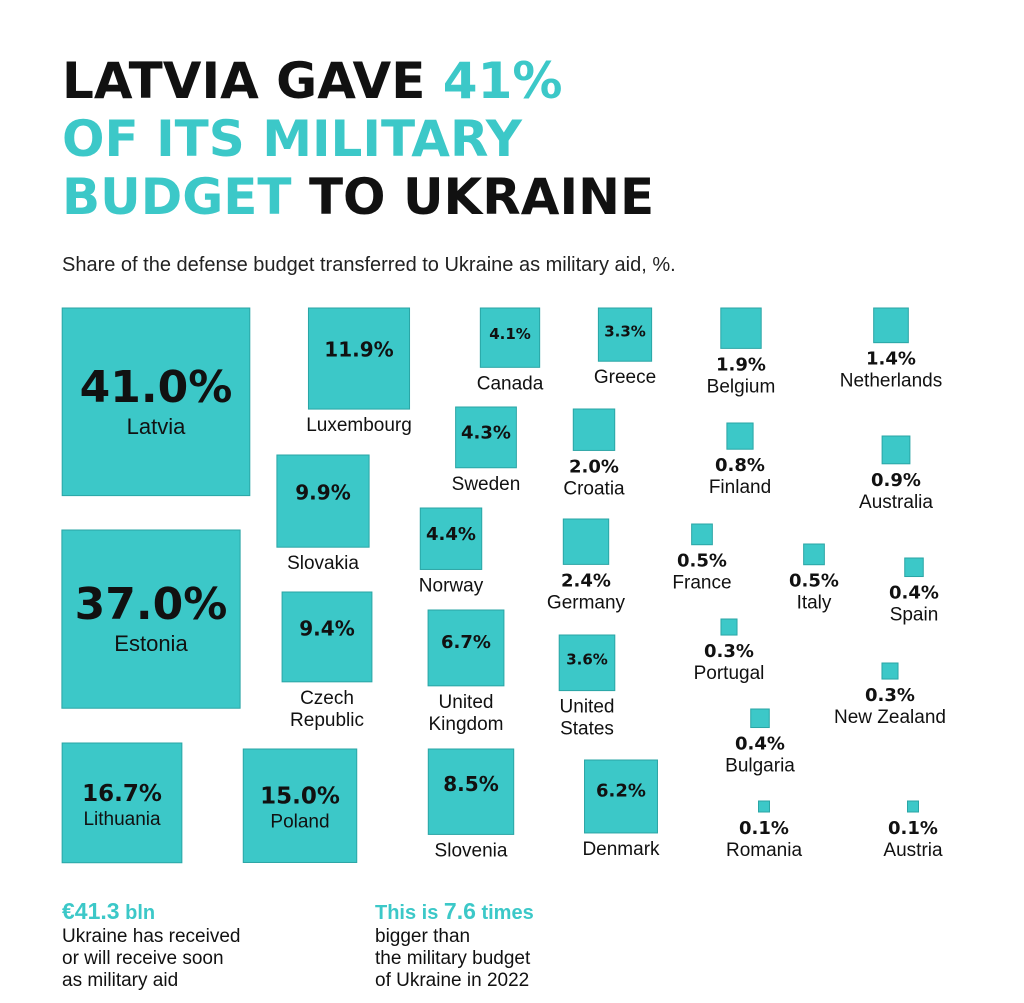 The image size is (1024, 1003). I want to click on square-estonia, so click(151, 619).